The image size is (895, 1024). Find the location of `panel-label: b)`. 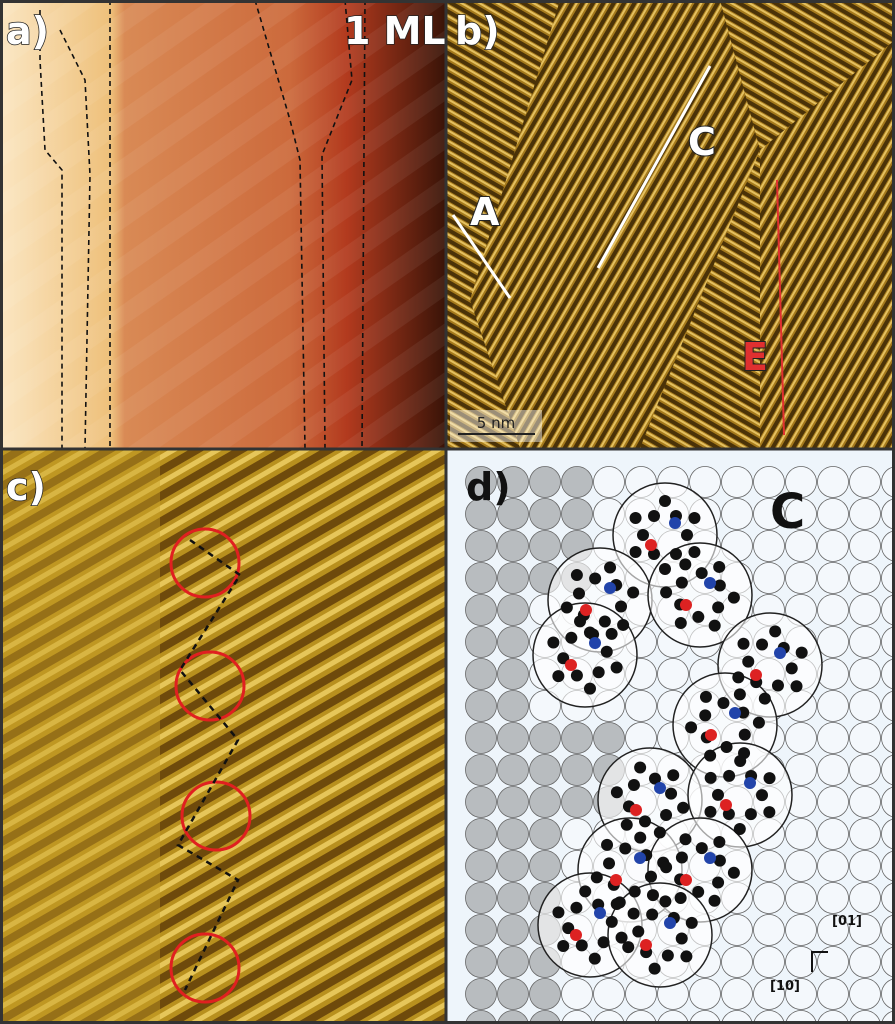

panel-label: b) is located at coordinates (477, 31).